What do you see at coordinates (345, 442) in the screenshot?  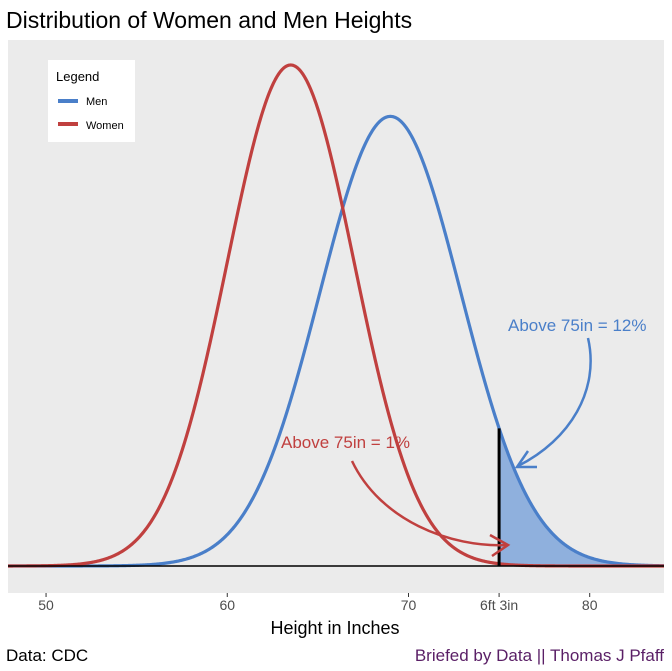 I see `women-annotation: Above 75in = 1%` at bounding box center [345, 442].